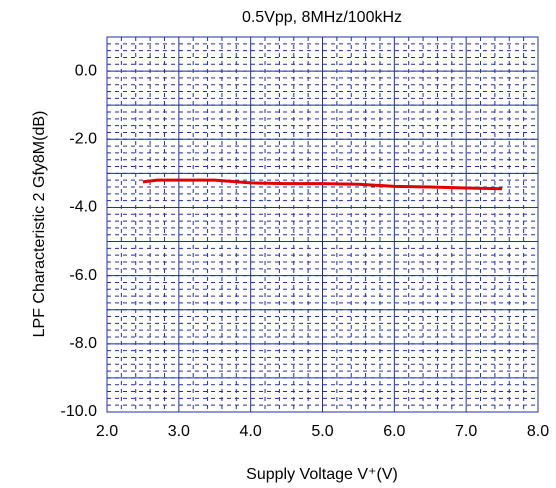 The height and width of the screenshot is (488, 556). I want to click on x-tick-label: 8.0, so click(538, 431).